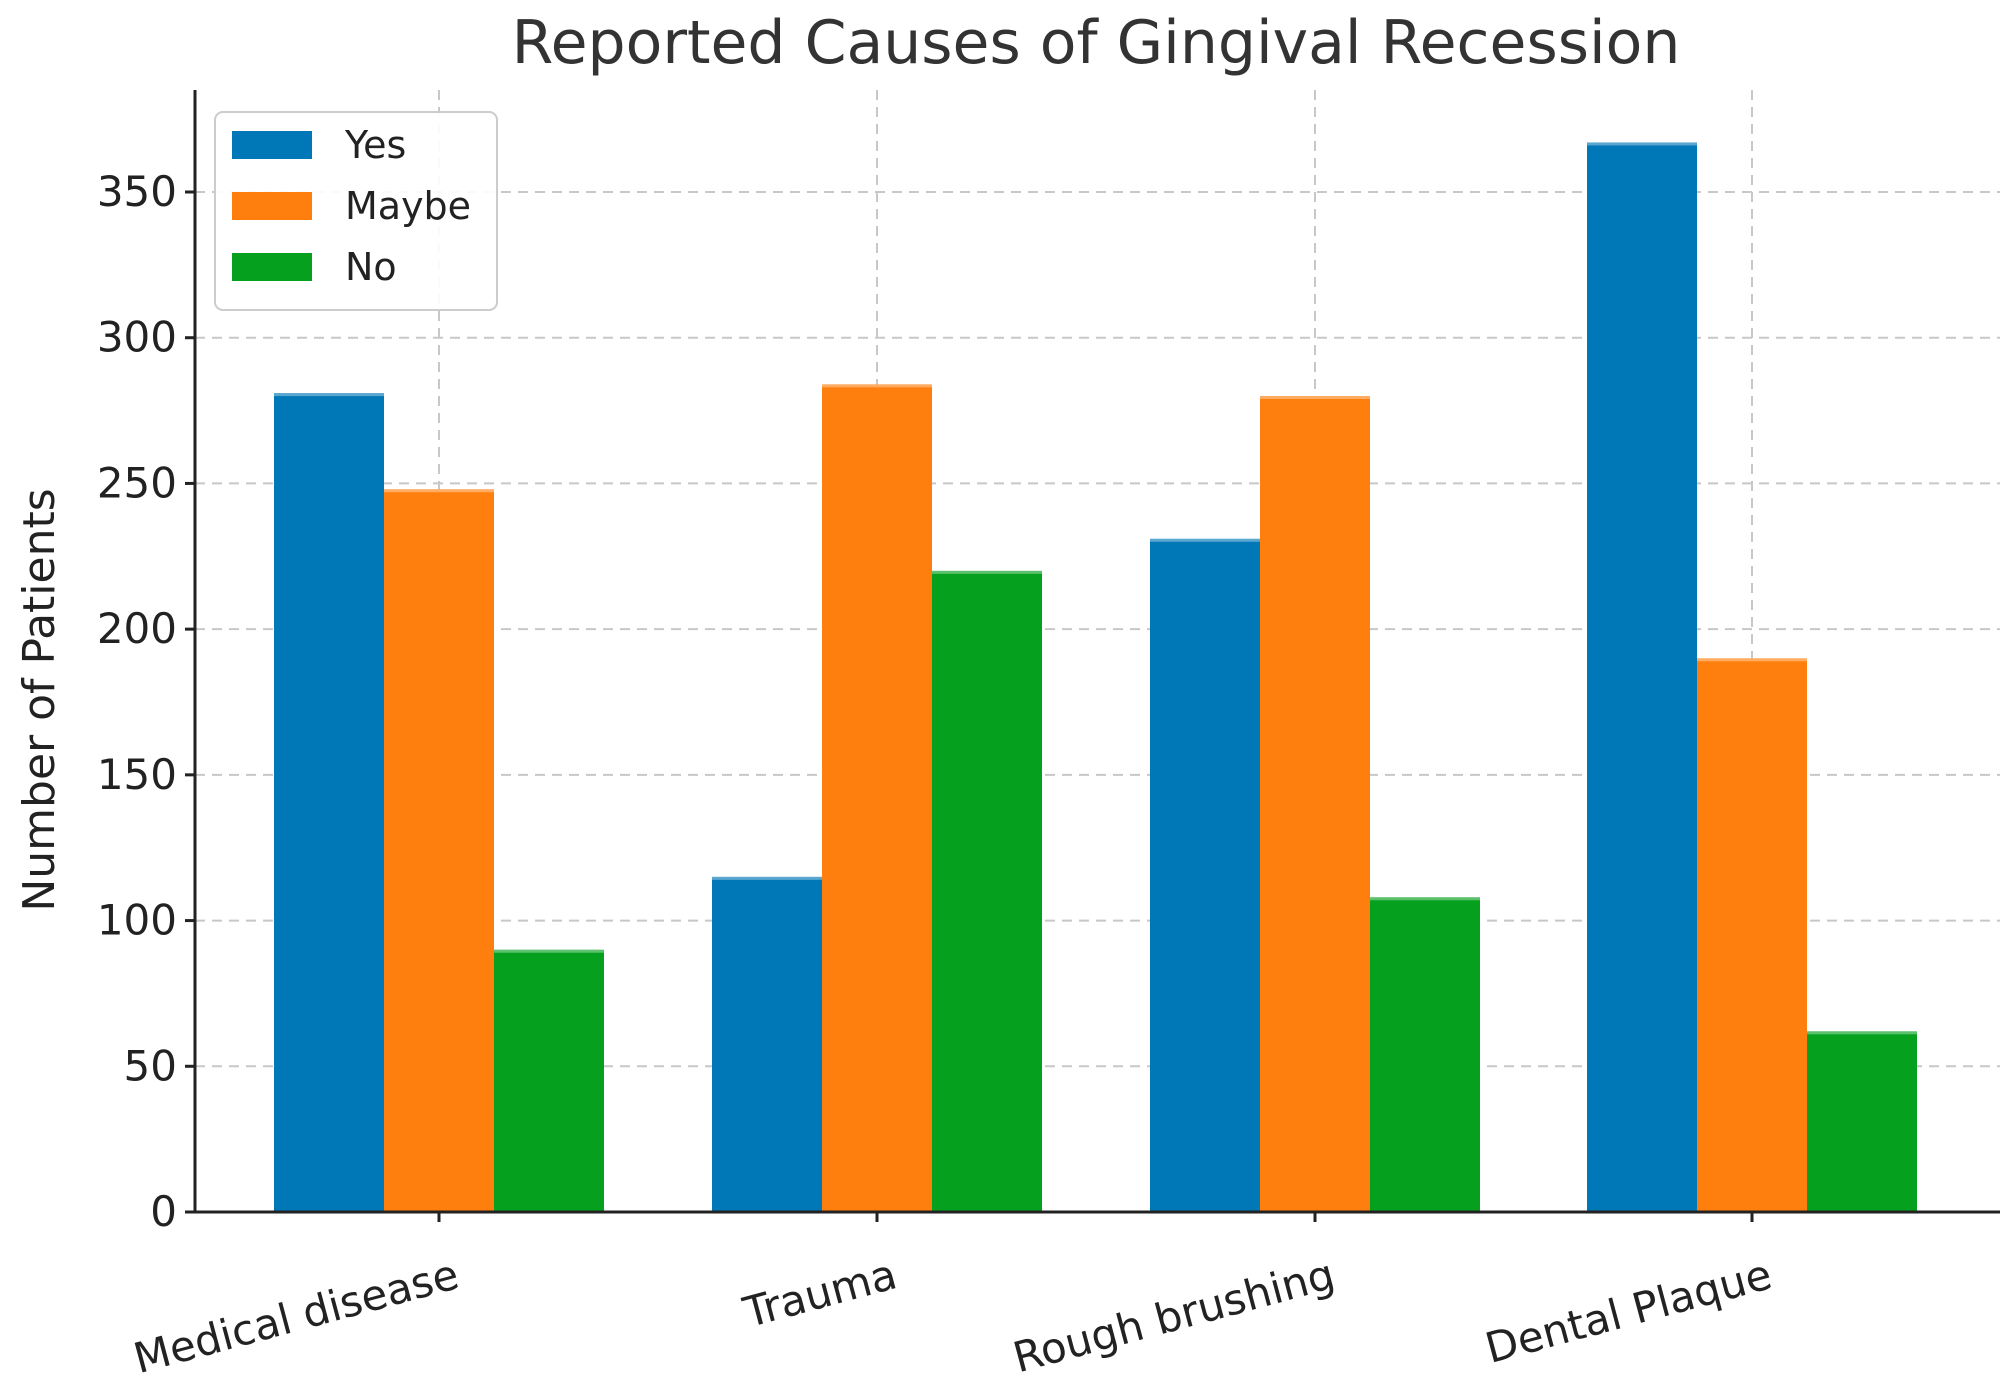 This screenshot has height=1398, width=2013. What do you see at coordinates (137, 774) in the screenshot?
I see `y-tick-label: 150` at bounding box center [137, 774].